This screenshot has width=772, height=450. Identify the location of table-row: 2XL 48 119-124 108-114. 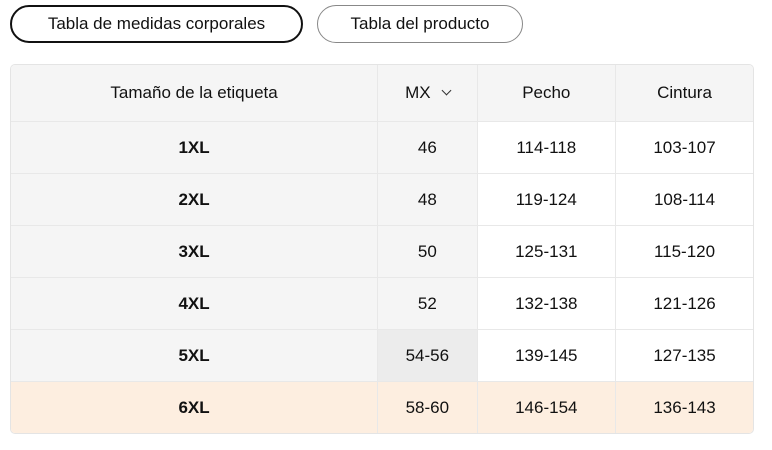
(382, 199).